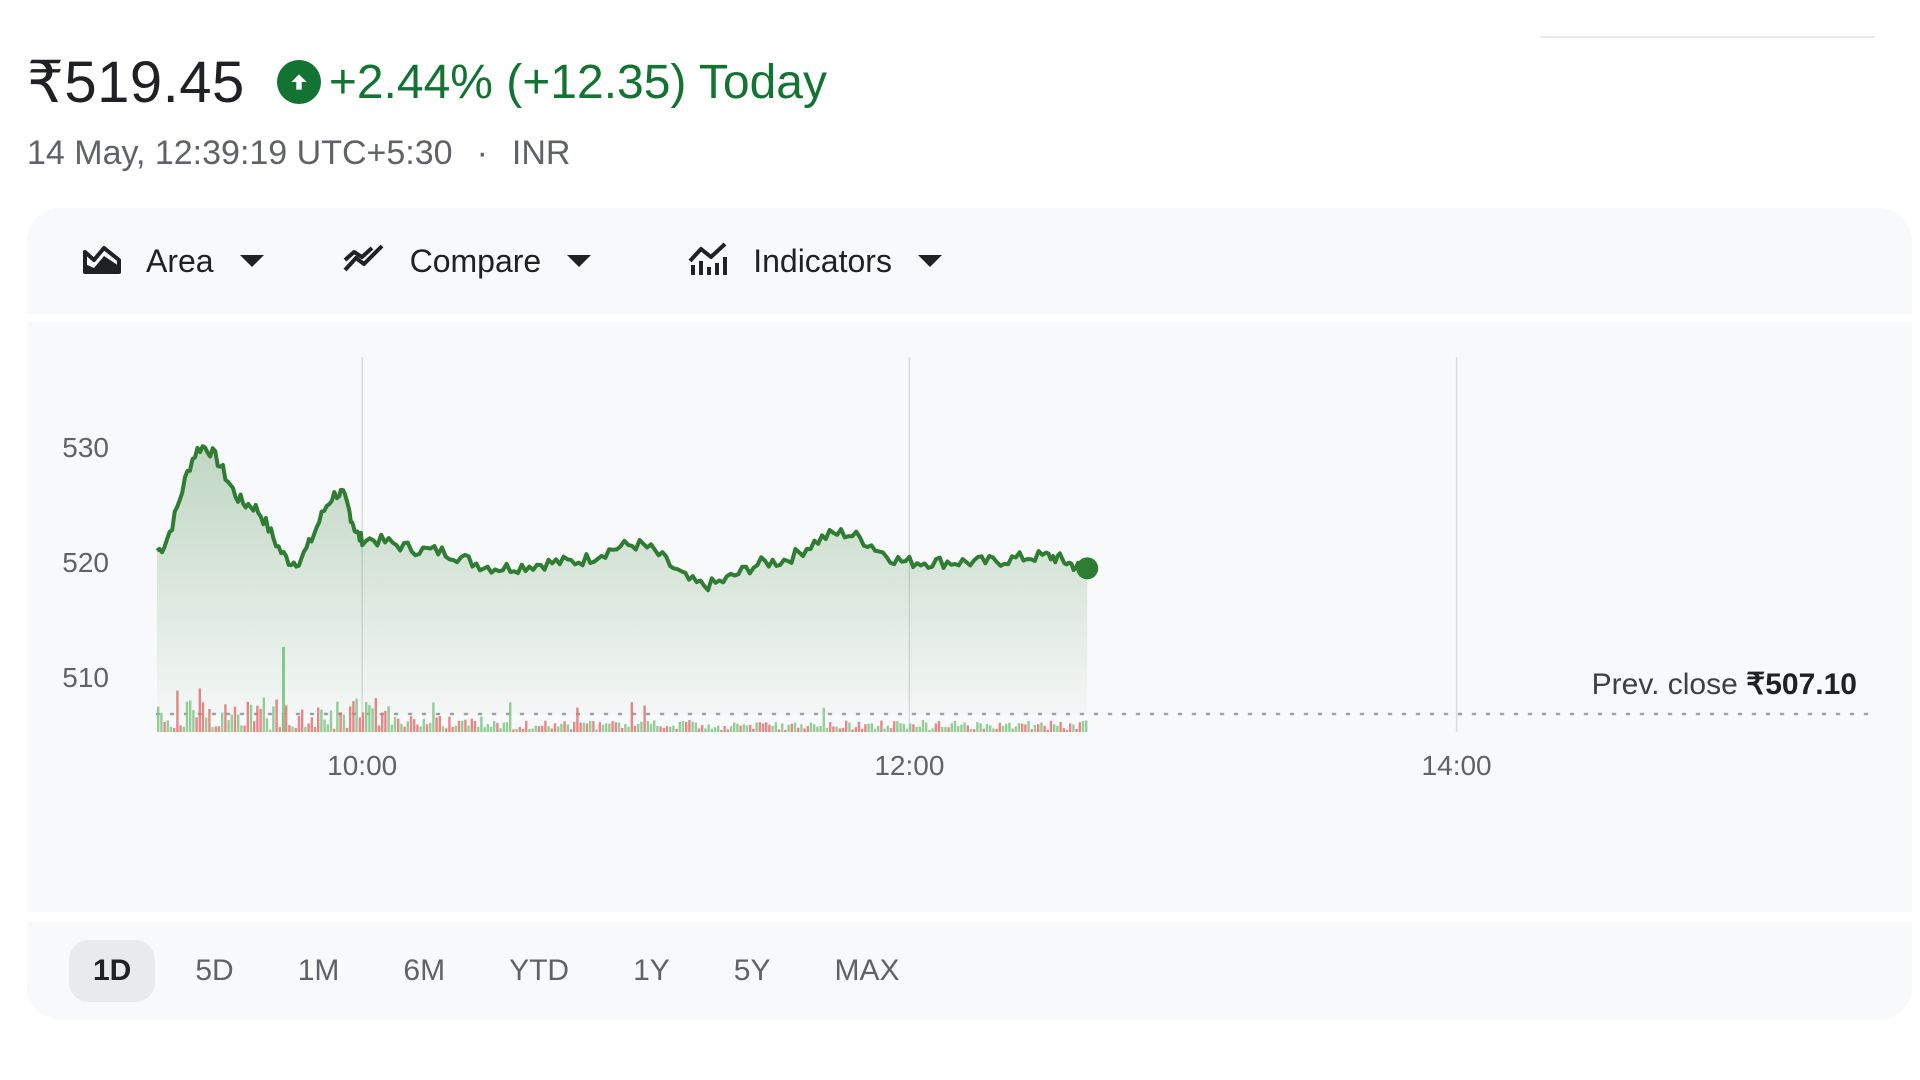 The image size is (1920, 1080). I want to click on range-5d: 5D, so click(214, 970).